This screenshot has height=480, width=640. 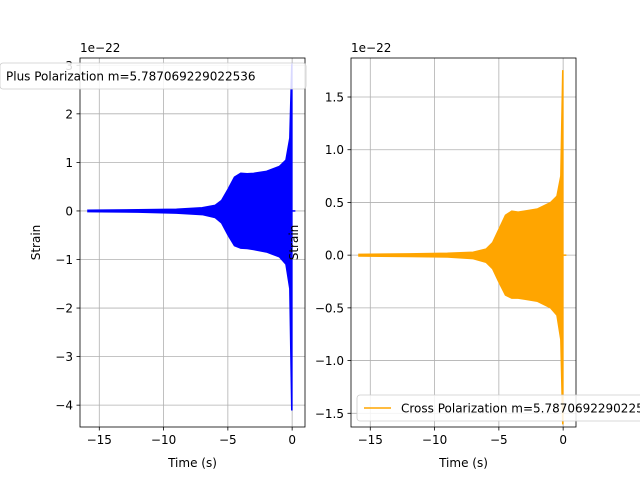 What do you see at coordinates (334, 150) in the screenshot?
I see `y-tick-label: 1.0` at bounding box center [334, 150].